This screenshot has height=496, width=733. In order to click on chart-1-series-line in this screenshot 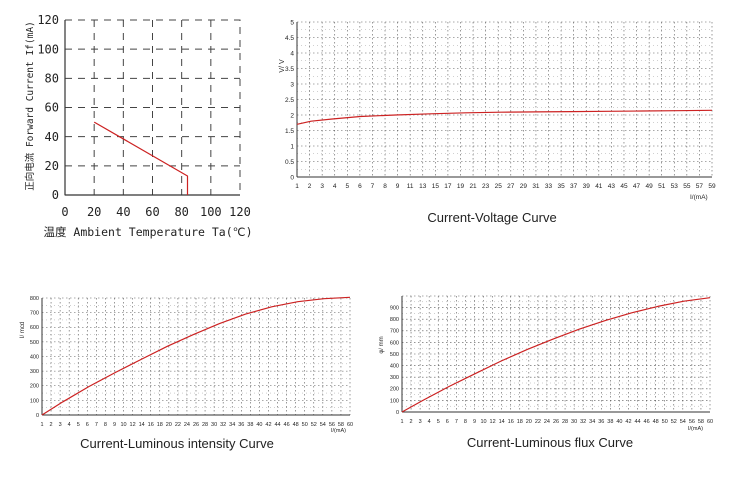, I will do `click(141, 158)`.